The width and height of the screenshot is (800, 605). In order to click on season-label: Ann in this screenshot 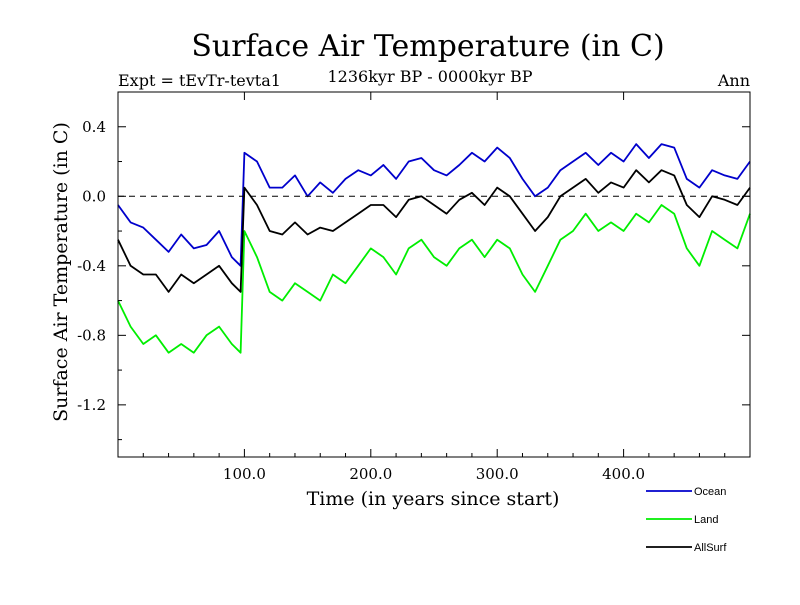, I will do `click(733, 80)`.